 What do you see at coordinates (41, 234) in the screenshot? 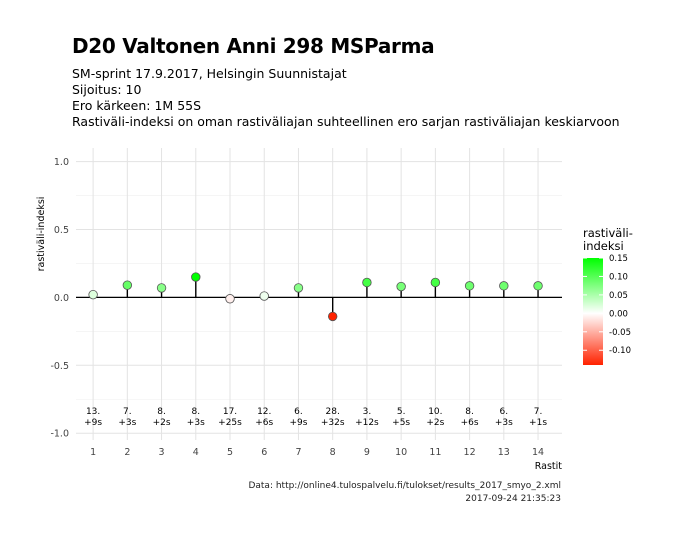
I see `y-axis-title: rastiväli-indeksi` at bounding box center [41, 234].